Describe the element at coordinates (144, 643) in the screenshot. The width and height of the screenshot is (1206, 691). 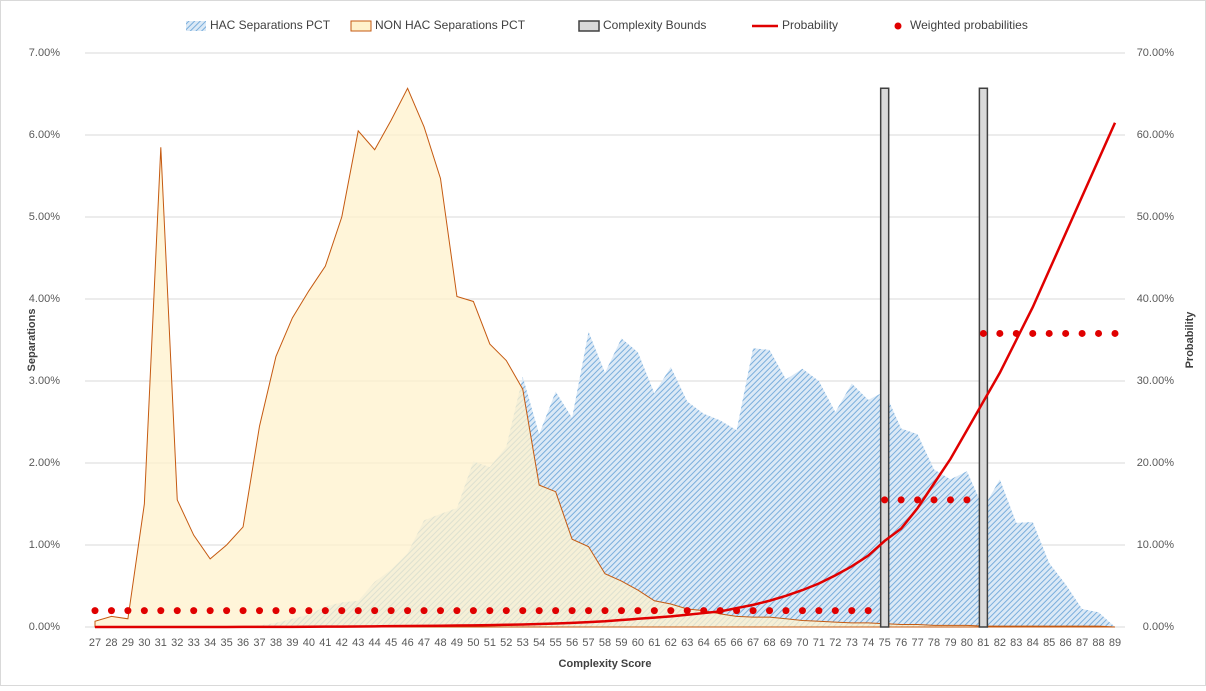
I see `x-tick-label: 30` at that location.